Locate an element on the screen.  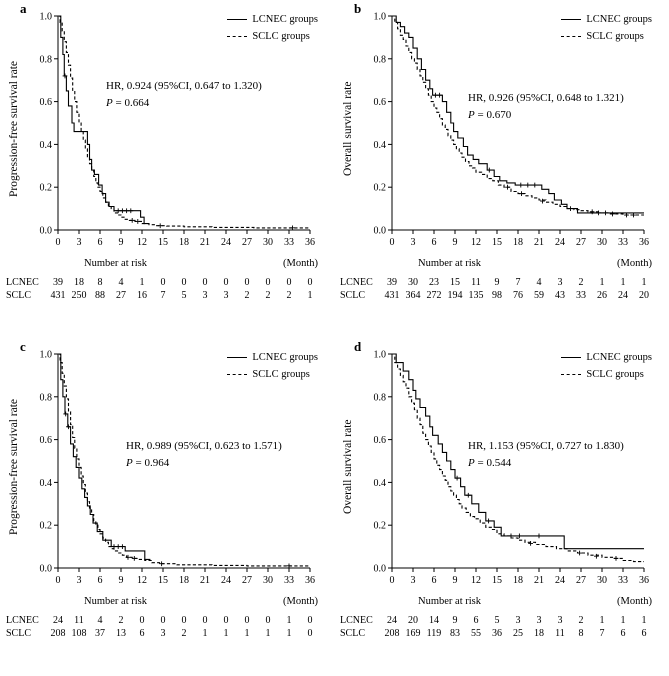
legend-entry-lcnec: LCNEC groups is located at coordinates (272, 357).